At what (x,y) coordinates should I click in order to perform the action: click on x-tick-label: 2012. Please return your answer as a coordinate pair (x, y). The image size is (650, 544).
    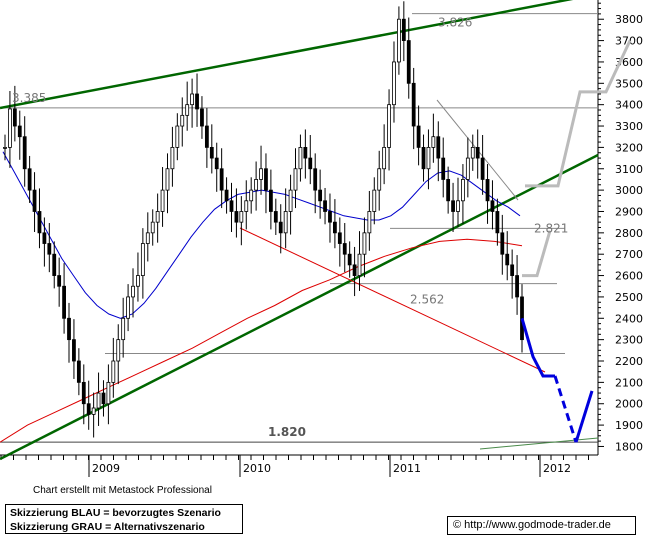
    Looking at the image, I should click on (557, 468).